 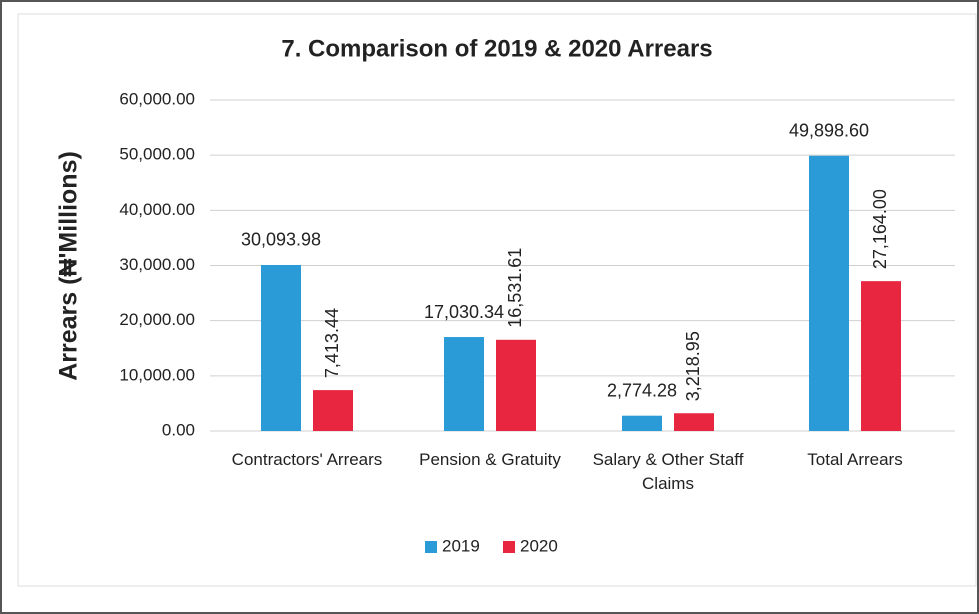 I want to click on data-label: 2,774.28, so click(x=642, y=390).